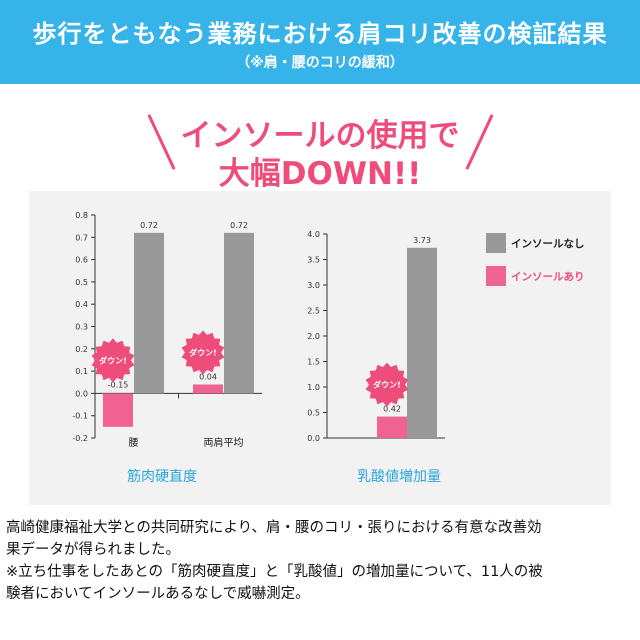 This screenshot has height=640, width=640. I want to click on down-badge-text-0-1: ダウン!, so click(203, 352).